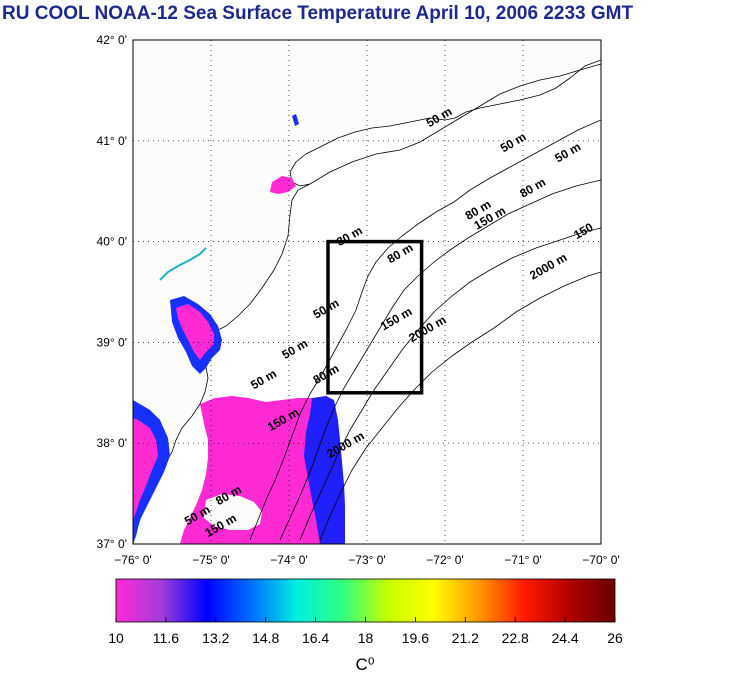 Image resolution: width=736 pixels, height=680 pixels. What do you see at coordinates (112, 342) in the screenshot?
I see `latitude-tick-label: 39° 0'` at bounding box center [112, 342].